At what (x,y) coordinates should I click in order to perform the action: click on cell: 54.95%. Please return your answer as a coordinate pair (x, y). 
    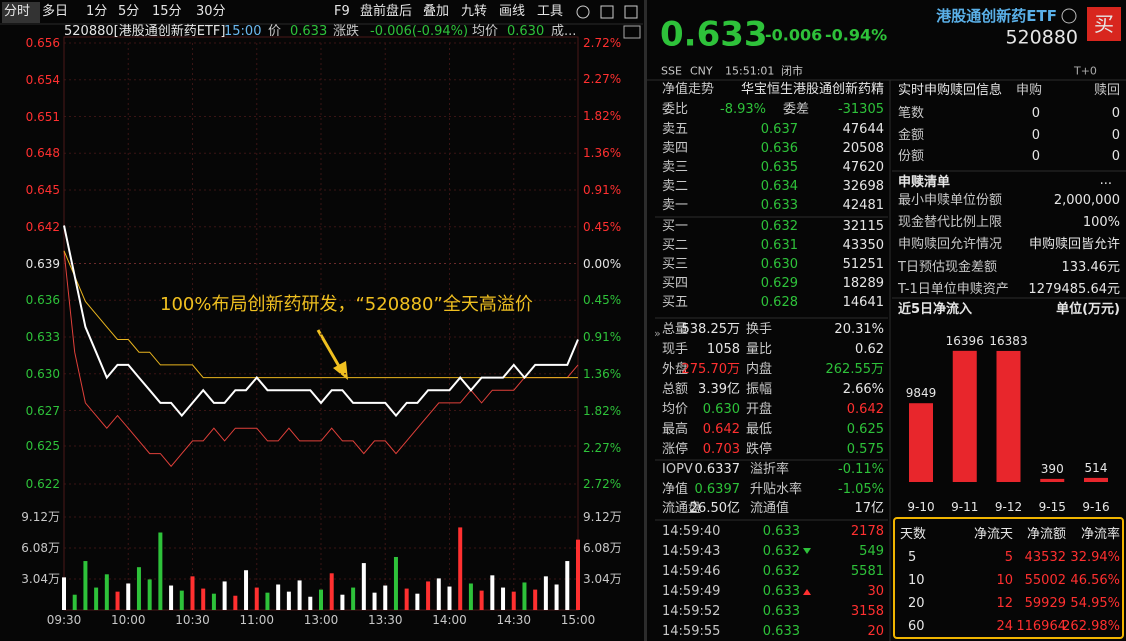
    Looking at the image, I should click on (1095, 604).